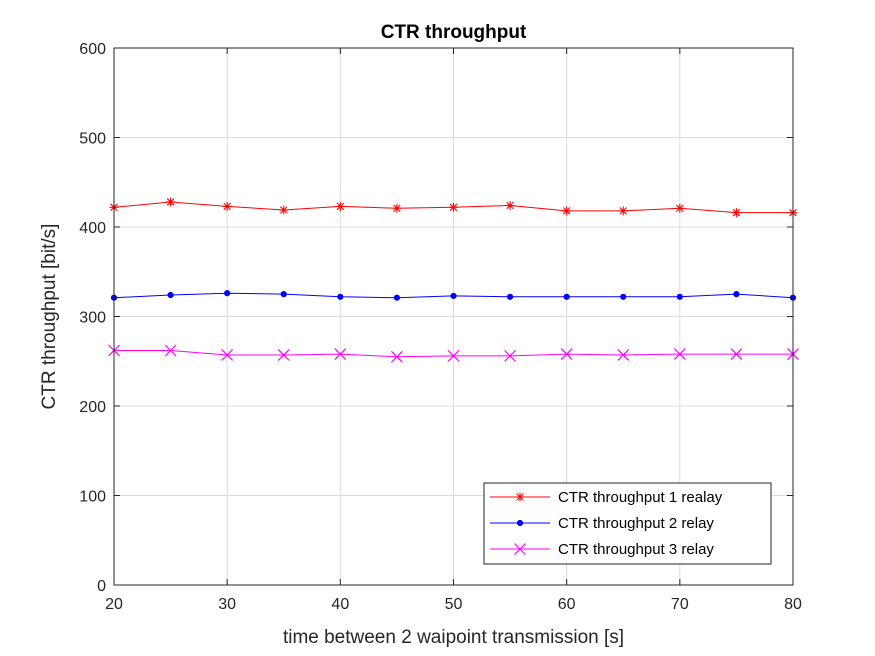 The height and width of the screenshot is (656, 875). I want to click on x-tick-label: 30, so click(227, 604).